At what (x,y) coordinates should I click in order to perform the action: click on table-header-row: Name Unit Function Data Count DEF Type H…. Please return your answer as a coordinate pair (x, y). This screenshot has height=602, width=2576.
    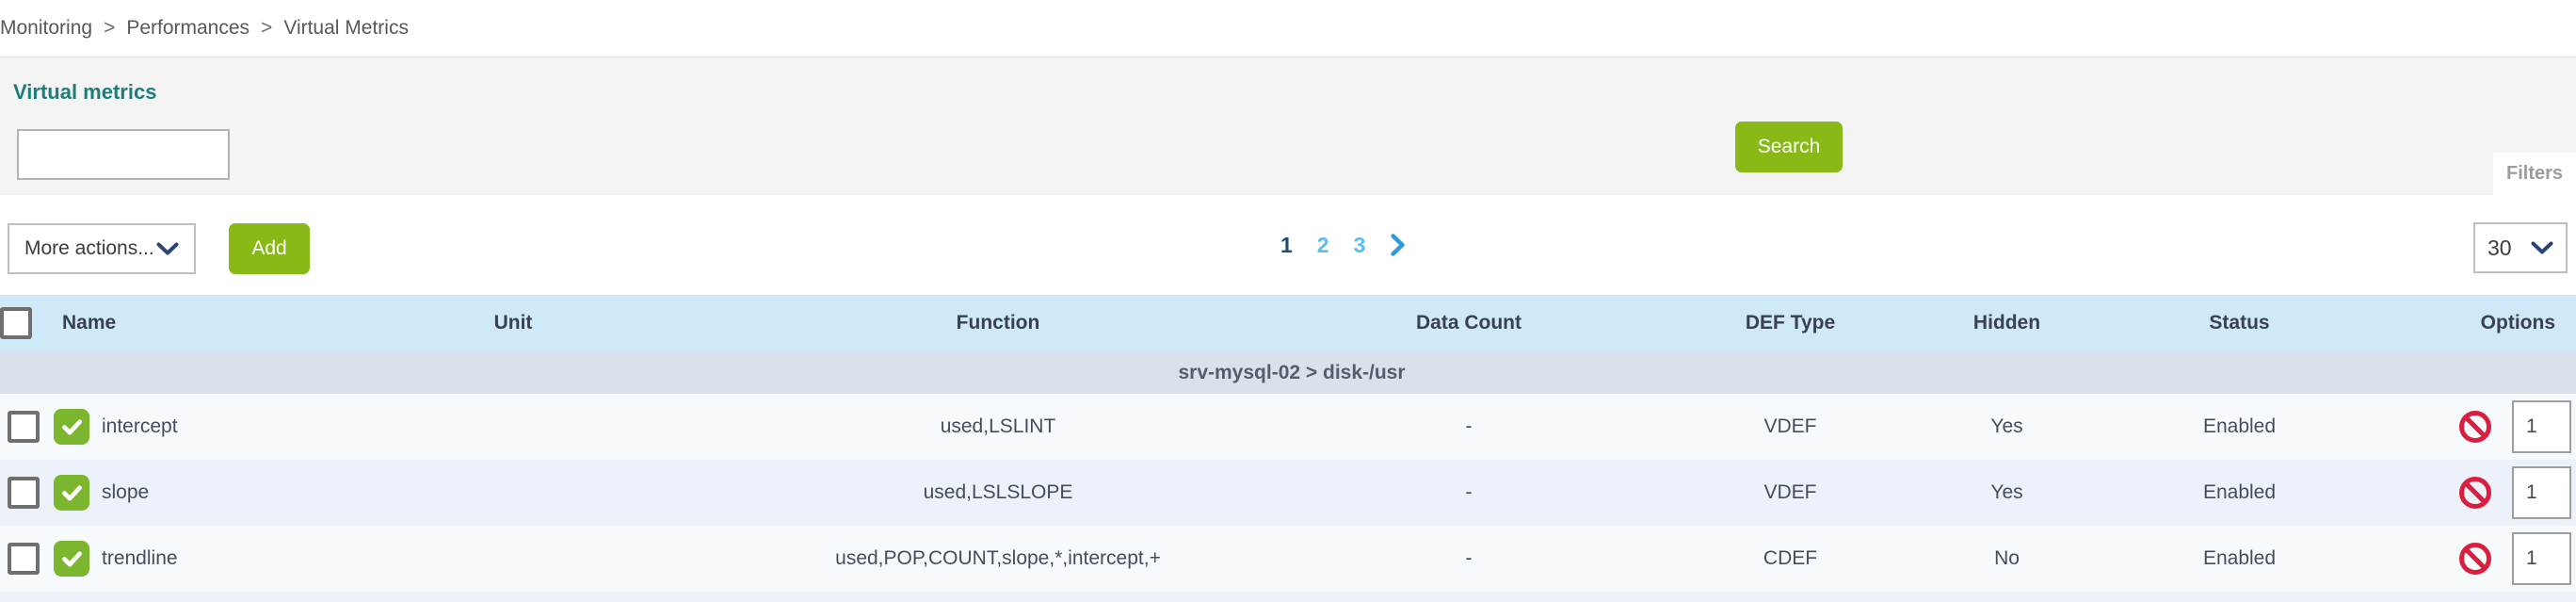
    Looking at the image, I should click on (1288, 323).